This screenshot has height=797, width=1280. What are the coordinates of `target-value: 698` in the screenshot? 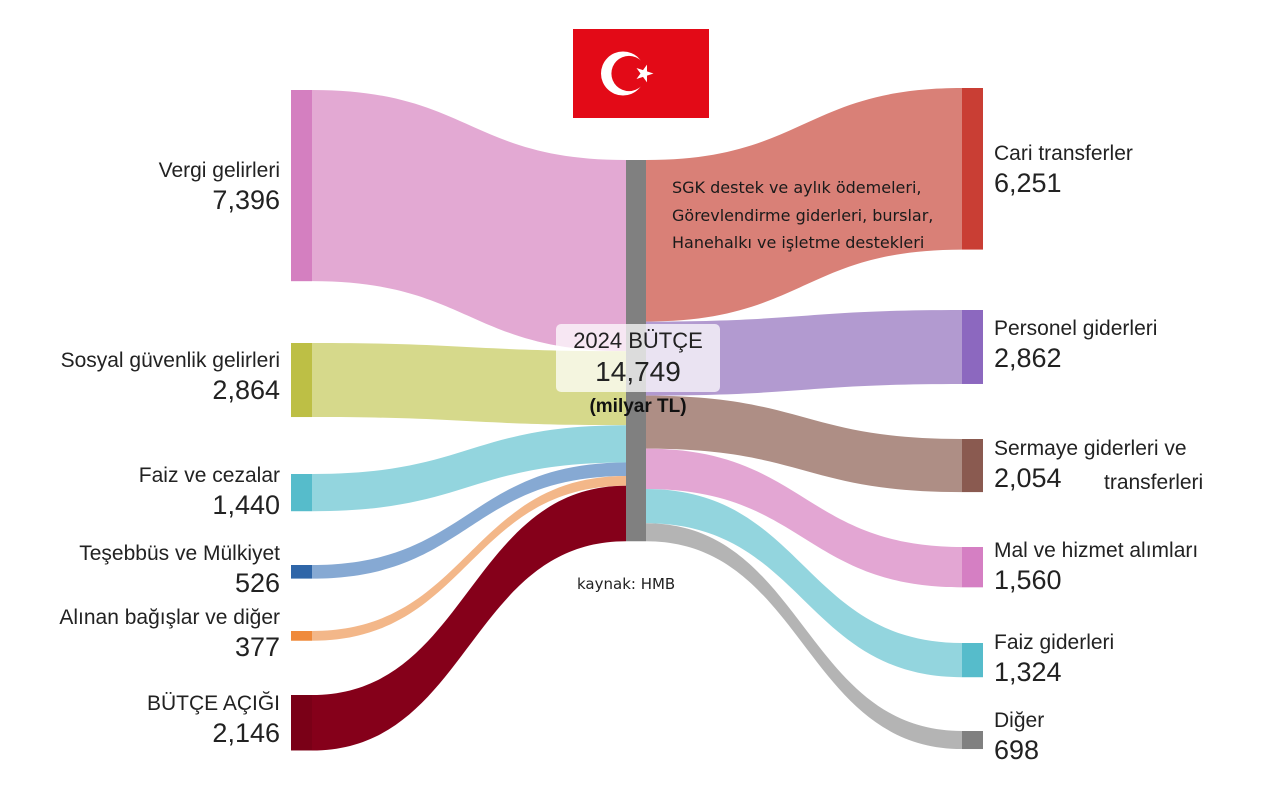 It's located at (1017, 750).